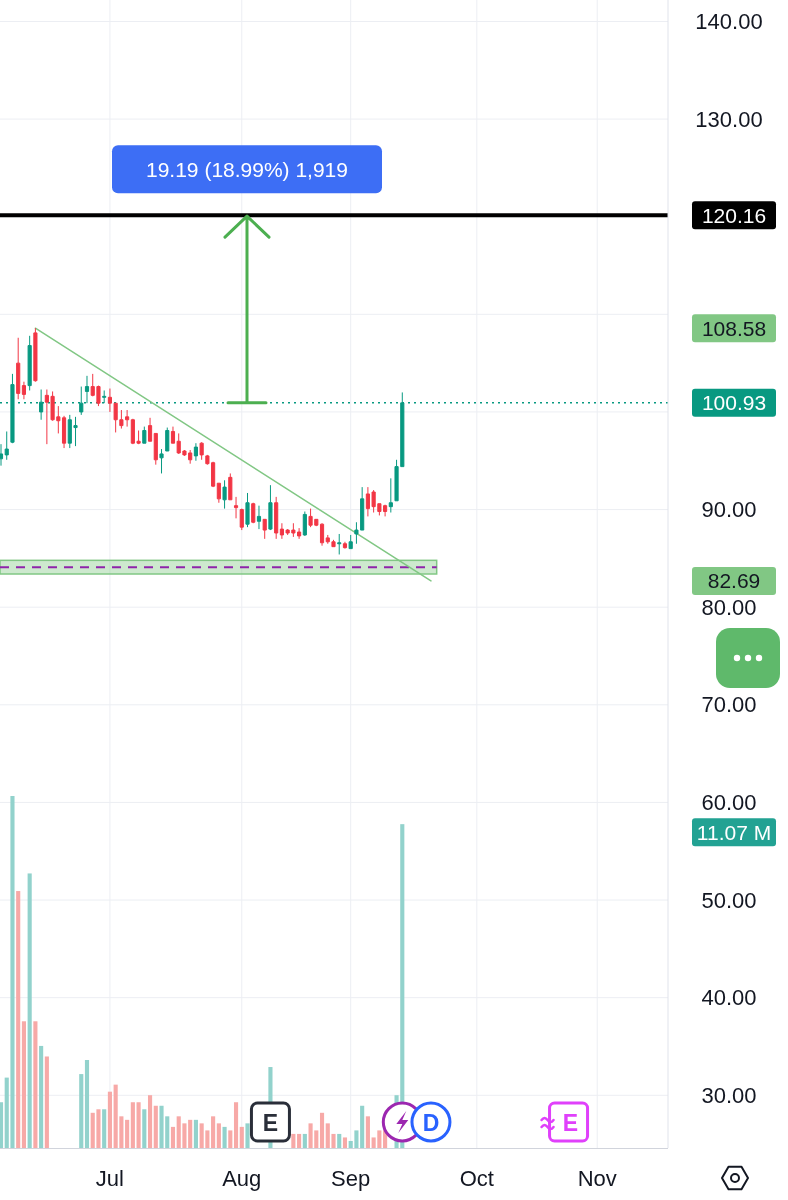  Describe the element at coordinates (729, 1095) in the screenshot. I see `y-tick-label: 30.00` at that location.